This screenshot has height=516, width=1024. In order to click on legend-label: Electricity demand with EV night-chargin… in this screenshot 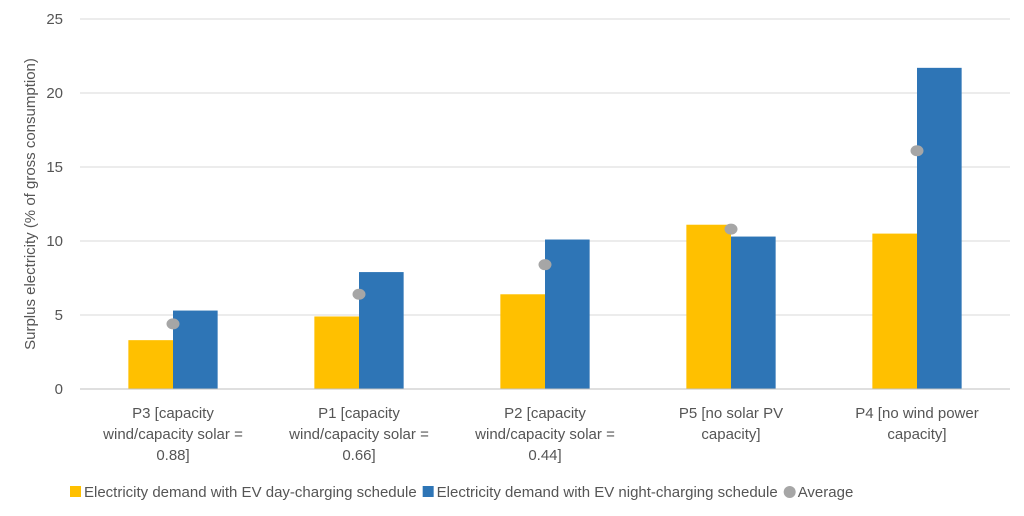, I will do `click(607, 492)`.